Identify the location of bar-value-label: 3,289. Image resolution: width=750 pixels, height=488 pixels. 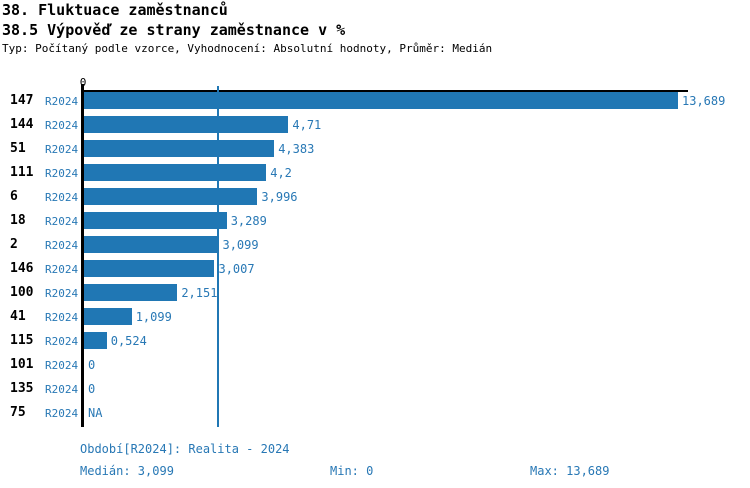
(248, 221).